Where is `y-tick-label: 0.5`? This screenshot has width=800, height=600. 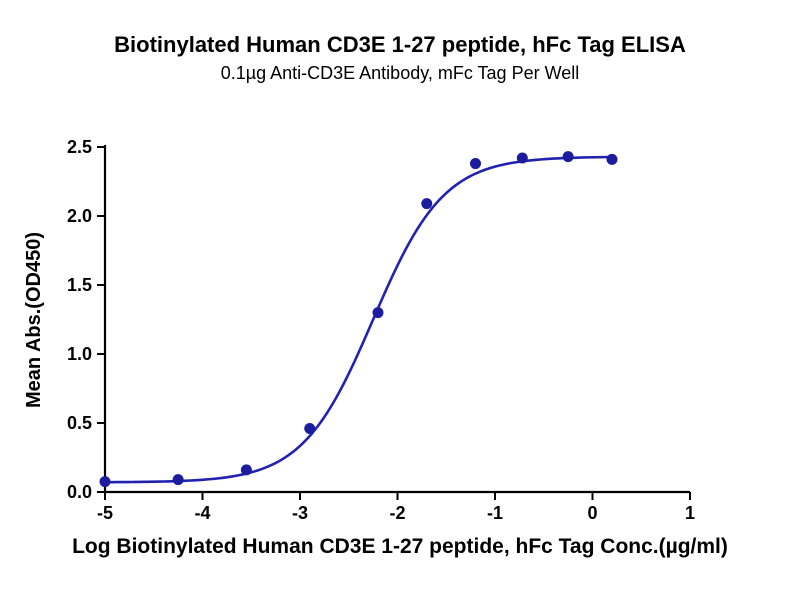
y-tick-label: 0.5 is located at coordinates (79, 423).